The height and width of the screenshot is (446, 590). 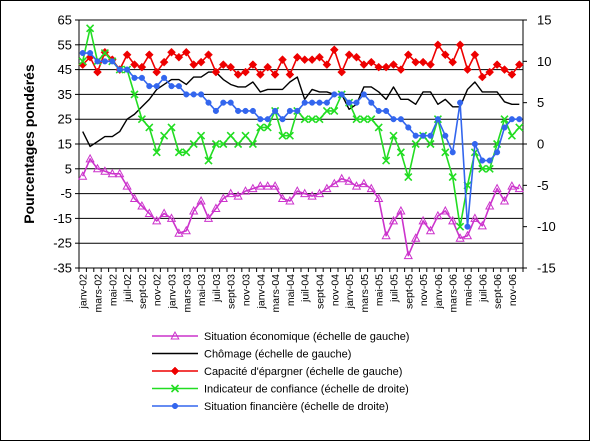 What do you see at coordinates (454, 293) in the screenshot?
I see `x-tick-label: mars-06` at bounding box center [454, 293].